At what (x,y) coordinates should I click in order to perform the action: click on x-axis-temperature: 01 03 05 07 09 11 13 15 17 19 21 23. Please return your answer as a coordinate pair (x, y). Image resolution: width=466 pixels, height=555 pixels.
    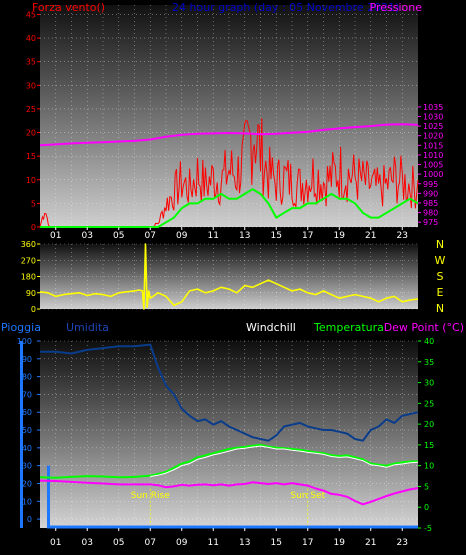
    Looking at the image, I should click on (229, 538).